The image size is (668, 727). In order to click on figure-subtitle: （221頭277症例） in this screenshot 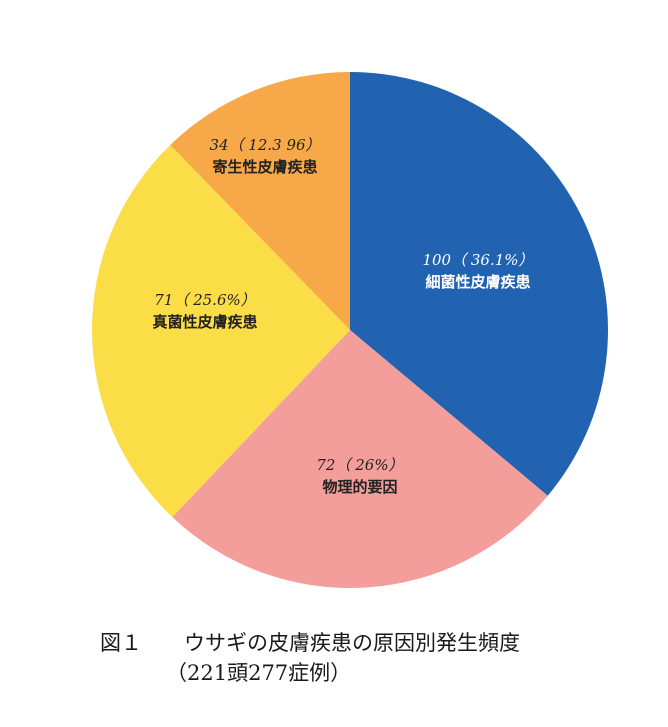, I will do `click(259, 673)`.